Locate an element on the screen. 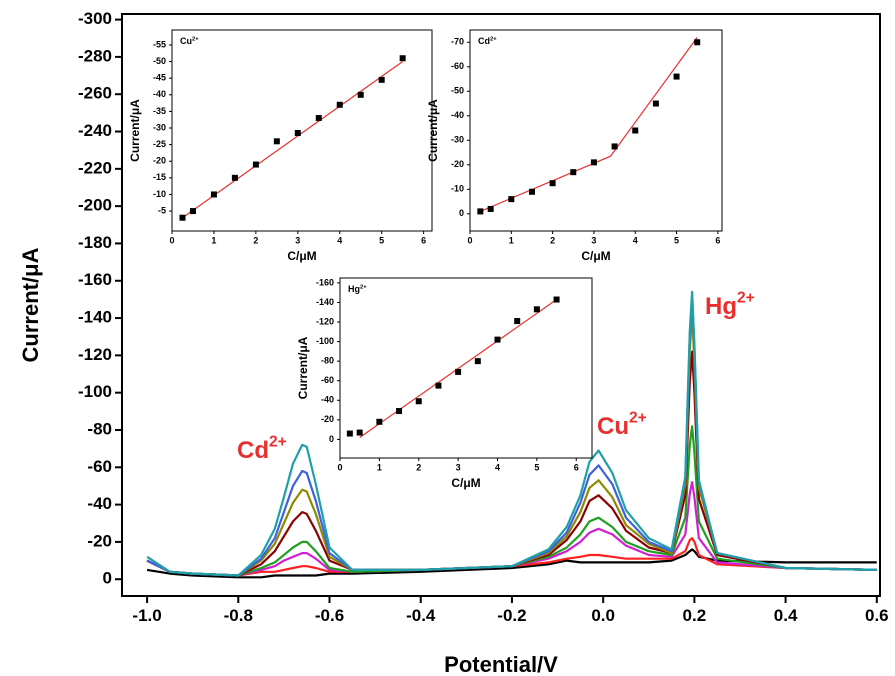  y-tick-label: -120 is located at coordinates (325, 321).